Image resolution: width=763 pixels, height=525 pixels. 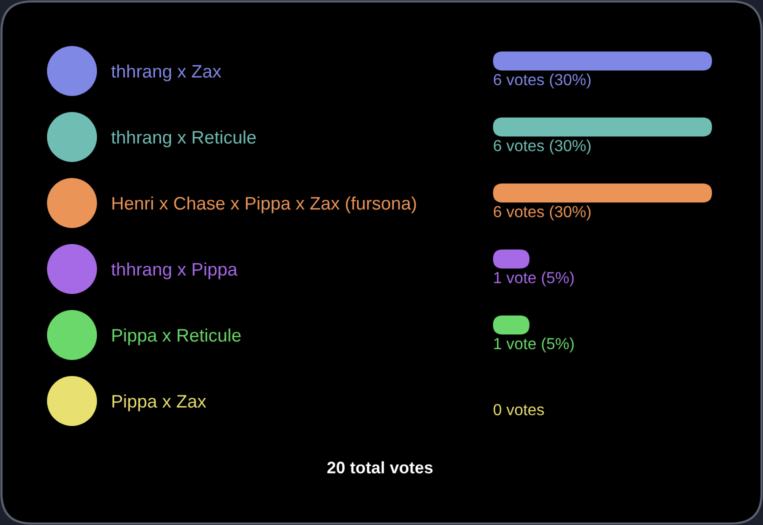 I want to click on y-tick-label: Pippa x Zax, so click(x=159, y=403).